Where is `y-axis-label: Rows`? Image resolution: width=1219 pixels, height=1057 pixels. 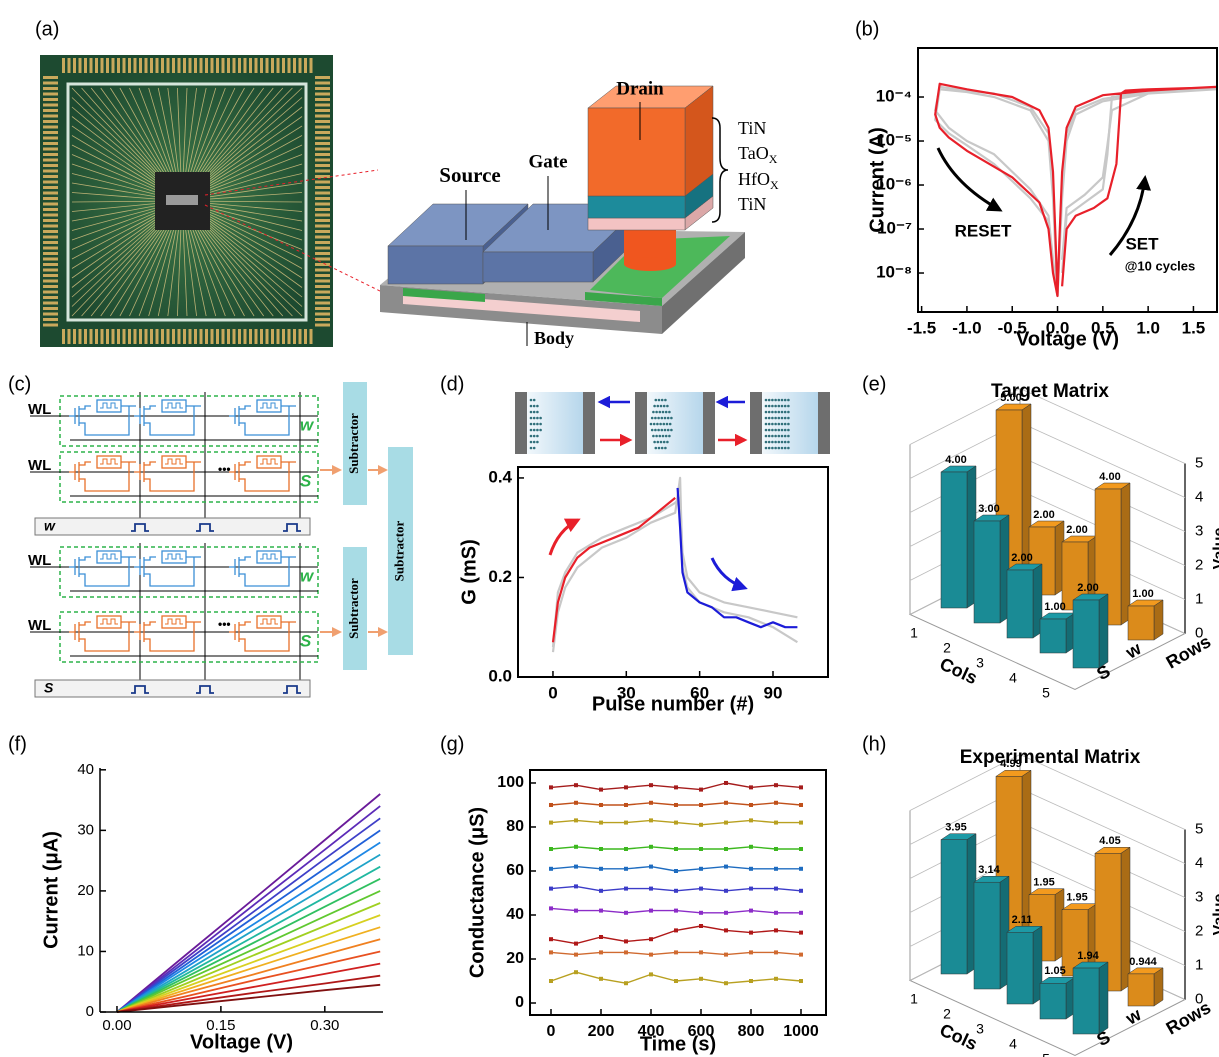
y-axis-label: Rows is located at coordinates (1189, 651).